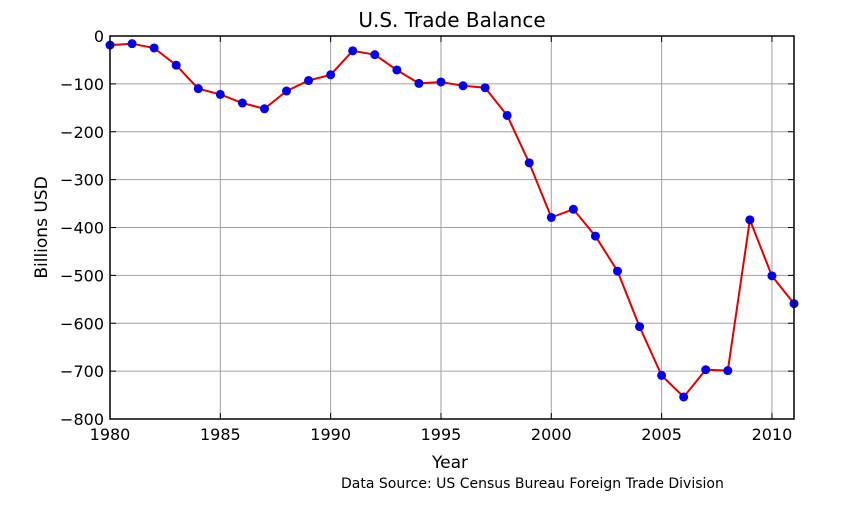 The width and height of the screenshot is (854, 512). What do you see at coordinates (551, 434) in the screenshot?
I see `x-tick-label: 2000` at bounding box center [551, 434].